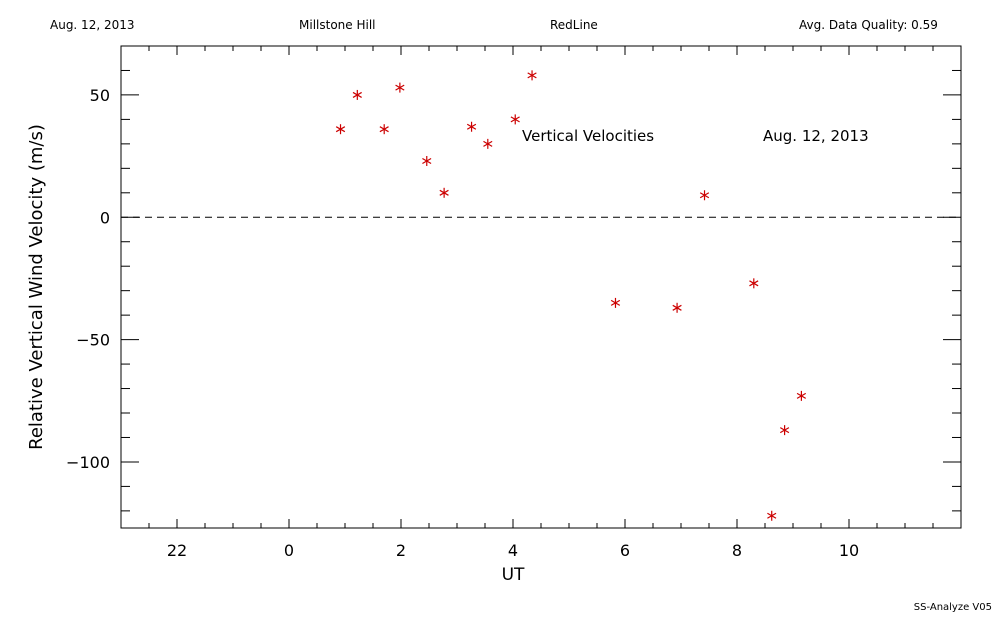 The image size is (1000, 625). What do you see at coordinates (849, 550) in the screenshot?
I see `x-tick-label: 10` at bounding box center [849, 550].